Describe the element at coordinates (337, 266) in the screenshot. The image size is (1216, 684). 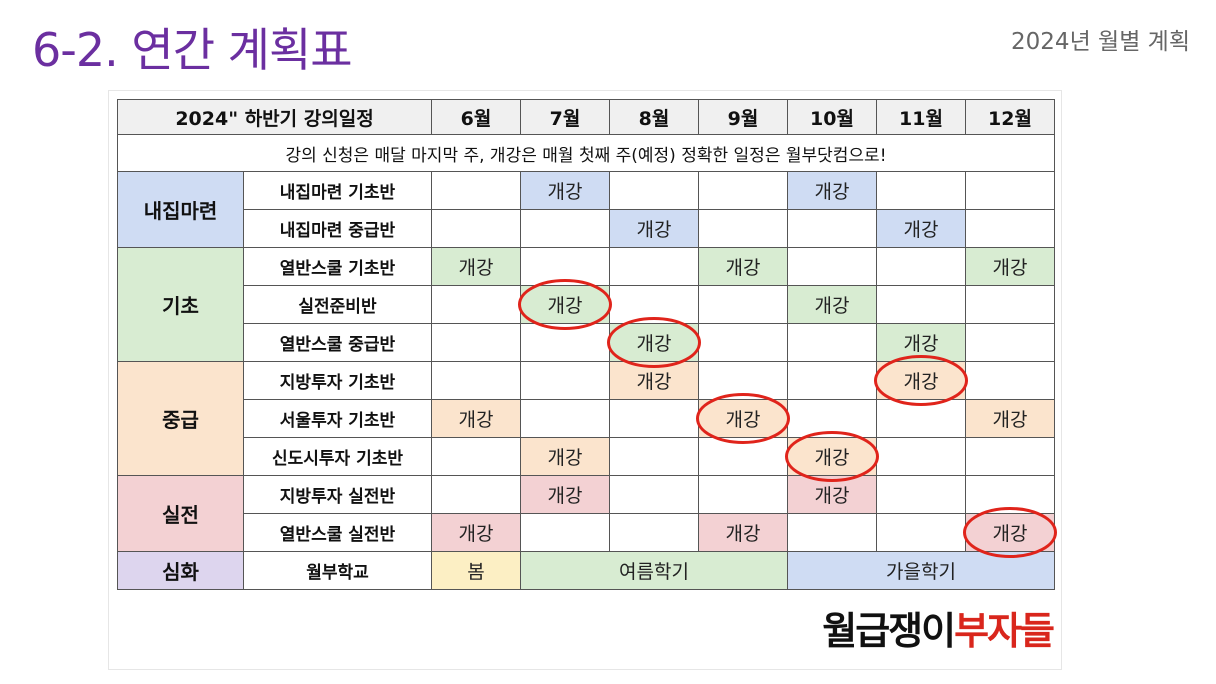
I see `course-name: 열반스쿨 기초반` at that location.